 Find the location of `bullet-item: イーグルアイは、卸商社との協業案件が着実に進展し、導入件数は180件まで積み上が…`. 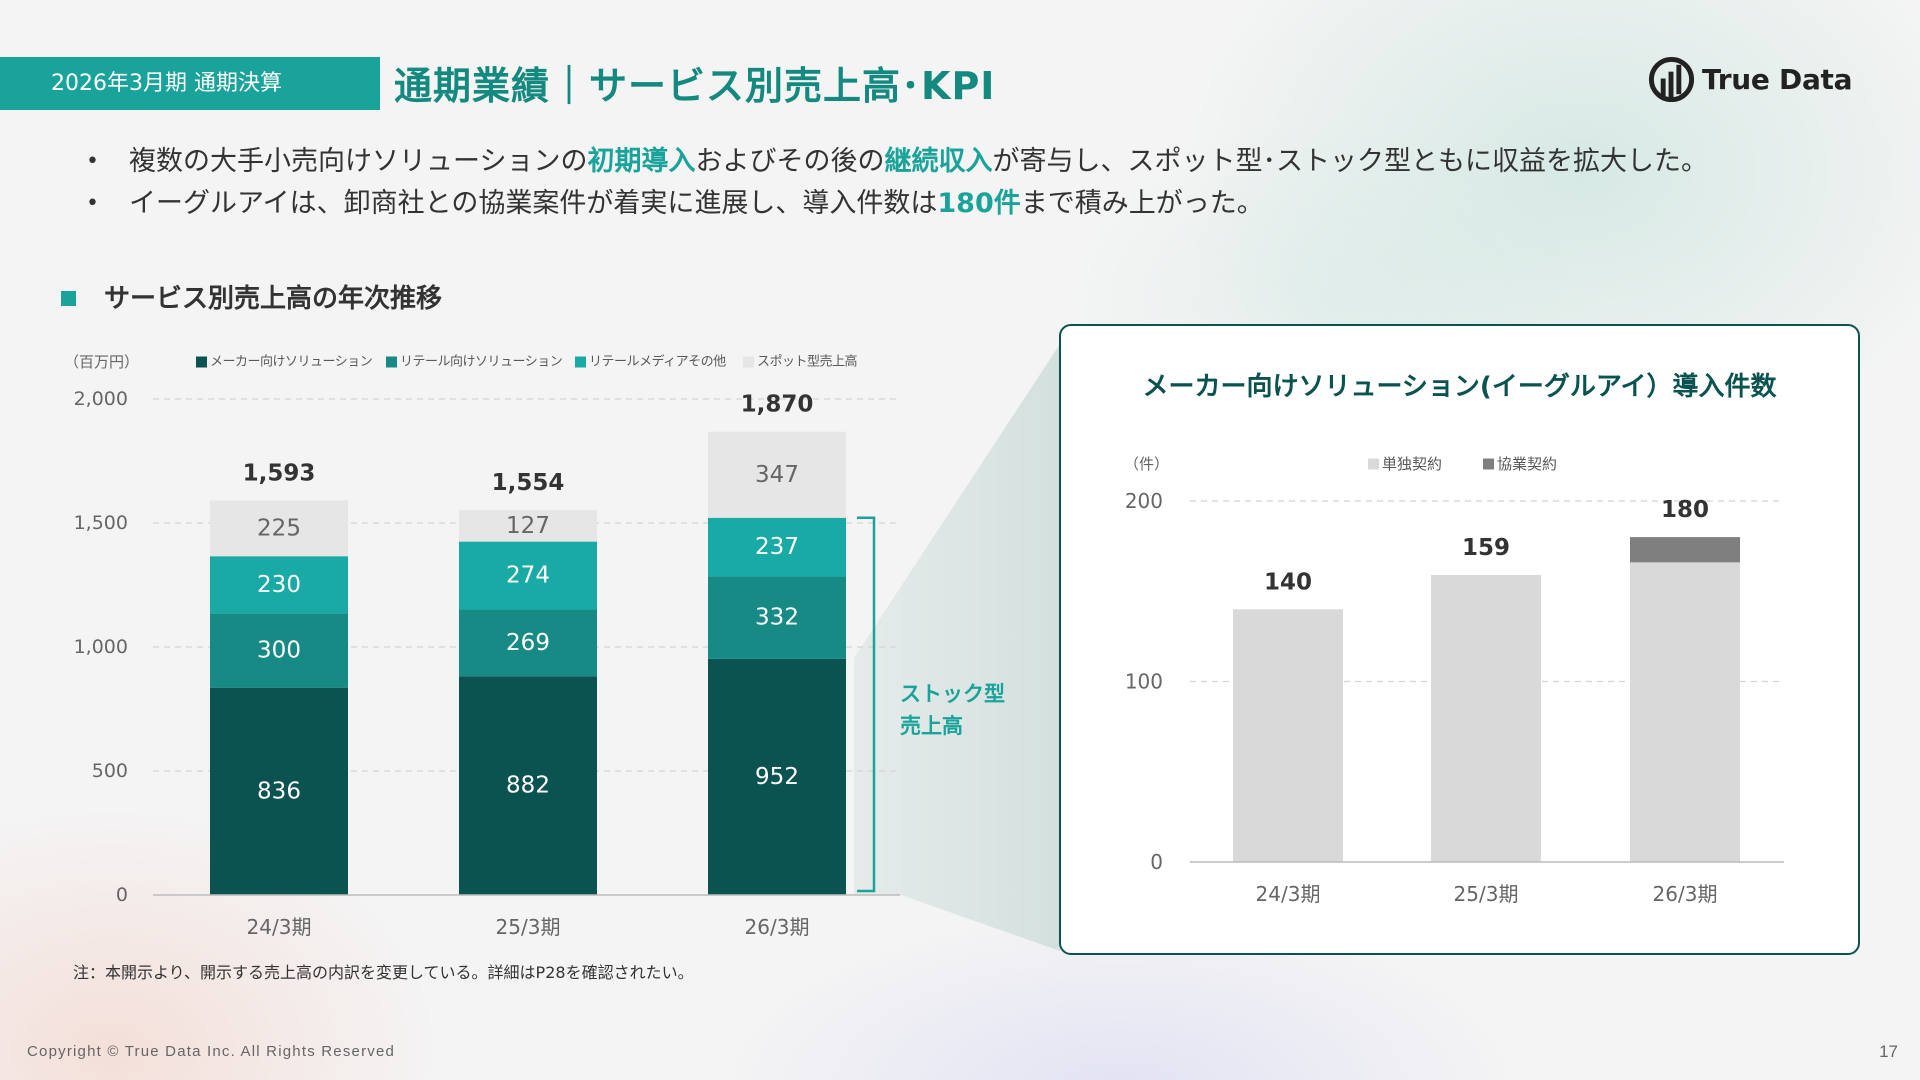

bullet-item: イーグルアイは、卸商社との協業案件が着実に進展し、導入件数は180件まで積み上が… is located at coordinates (897, 204).